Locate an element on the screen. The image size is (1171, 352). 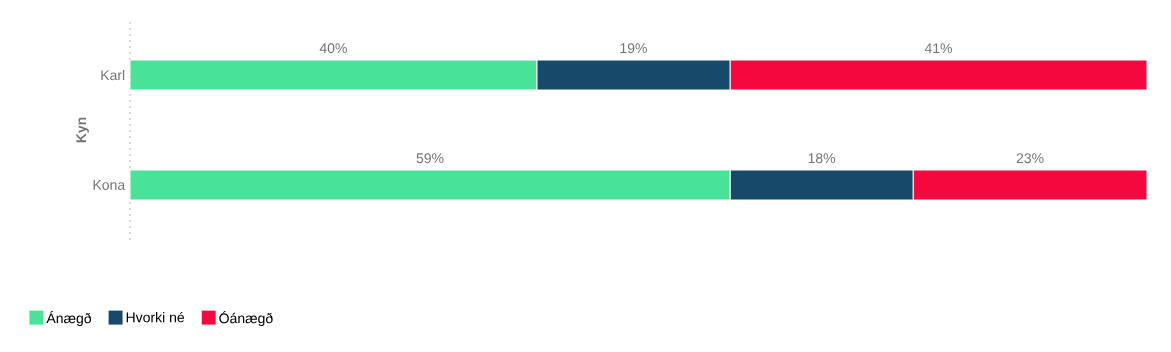
data-label: 41% is located at coordinates (938, 48).